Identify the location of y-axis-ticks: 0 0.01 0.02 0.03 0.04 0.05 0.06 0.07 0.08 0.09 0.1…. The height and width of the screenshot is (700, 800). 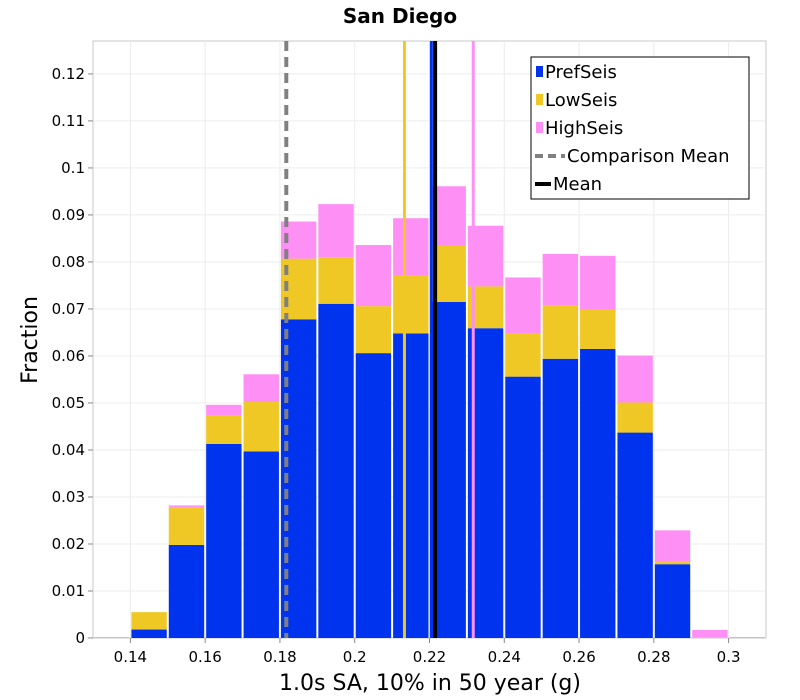
(72, 356).